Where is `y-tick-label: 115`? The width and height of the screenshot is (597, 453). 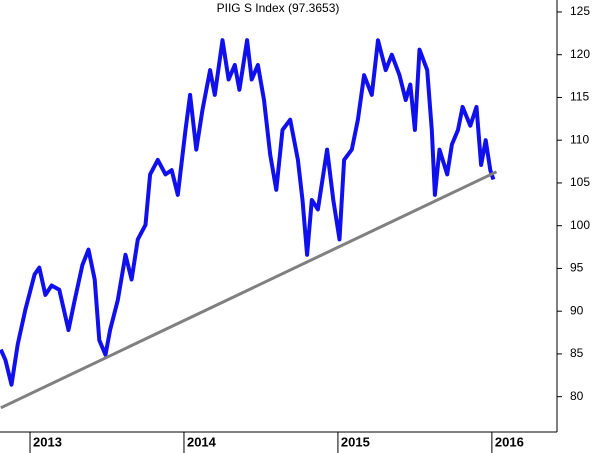
y-tick-label: 115 is located at coordinates (579, 97).